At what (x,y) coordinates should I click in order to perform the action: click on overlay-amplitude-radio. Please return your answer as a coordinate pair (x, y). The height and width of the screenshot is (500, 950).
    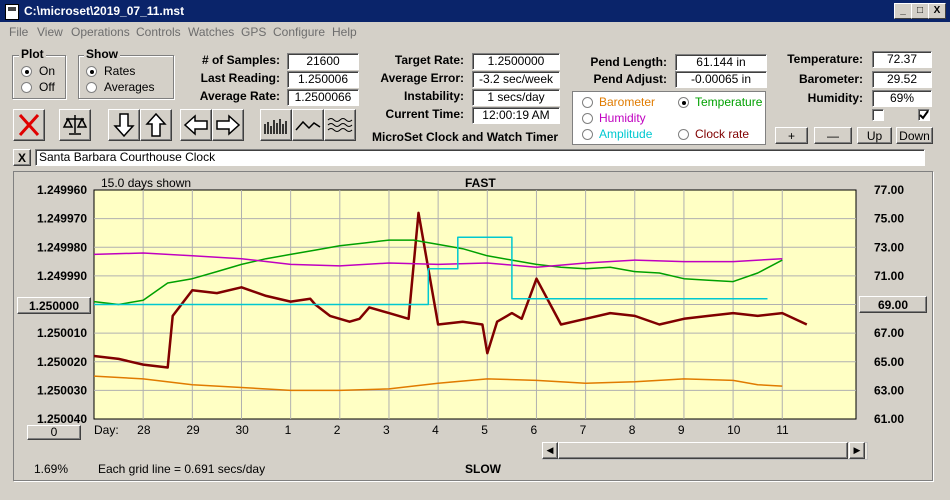
    Looking at the image, I should click on (587, 134).